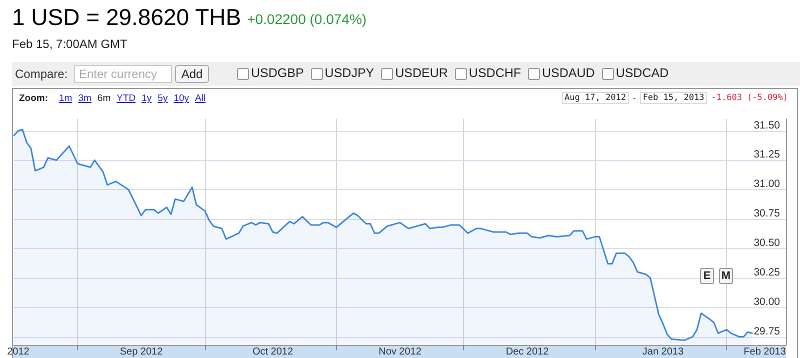 The width and height of the screenshot is (800, 358). Describe the element at coordinates (767, 302) in the screenshot. I see `y-tick-label: 30.00` at that location.